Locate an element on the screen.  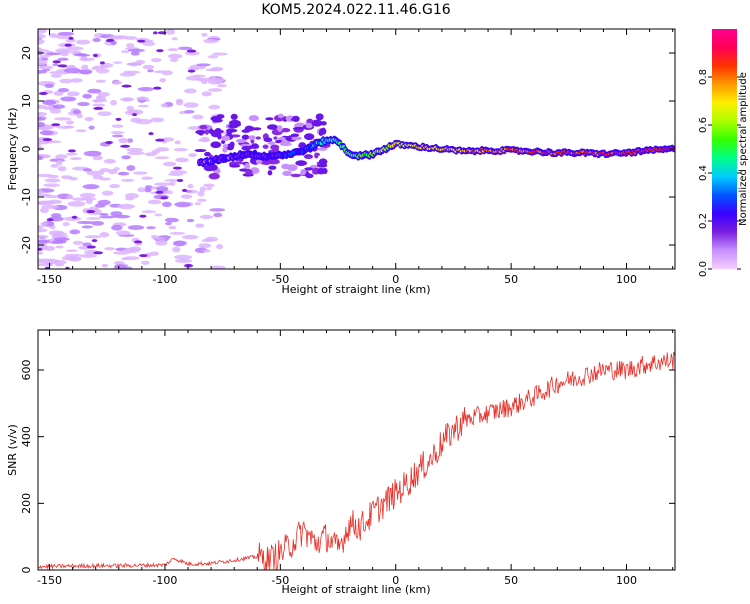
spectrogram-x-tick-label: 50 is located at coordinates (511, 279).